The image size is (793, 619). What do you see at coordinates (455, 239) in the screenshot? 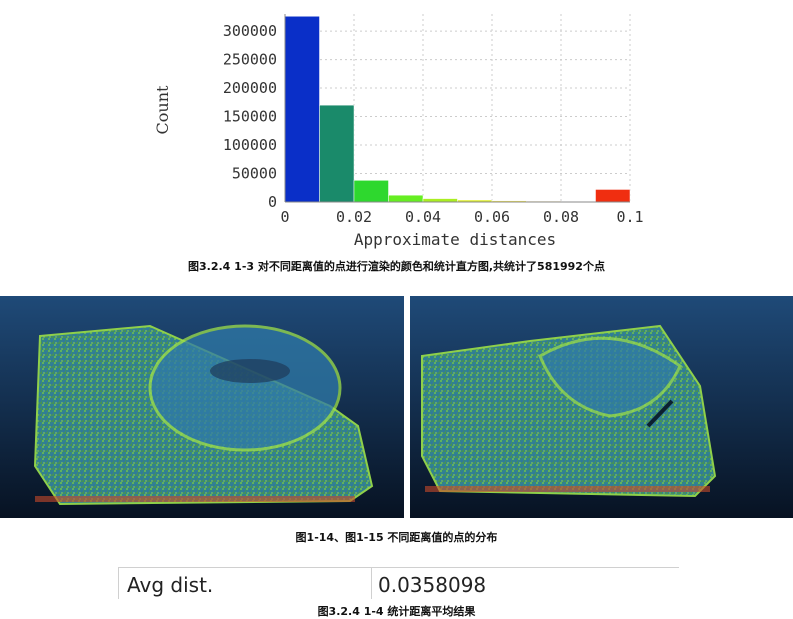
I see `x-axis-label: Approximate distances` at bounding box center [455, 239].